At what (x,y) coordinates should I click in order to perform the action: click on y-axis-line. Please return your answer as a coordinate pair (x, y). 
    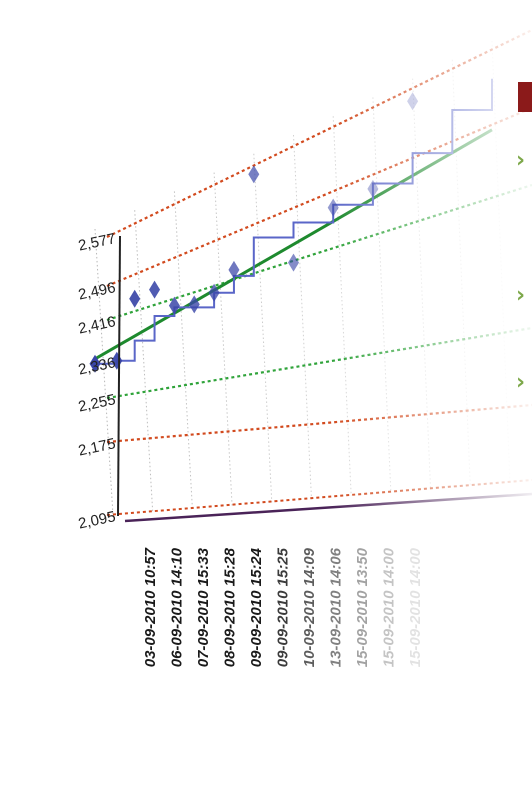
    Looking at the image, I should click on (119, 376).